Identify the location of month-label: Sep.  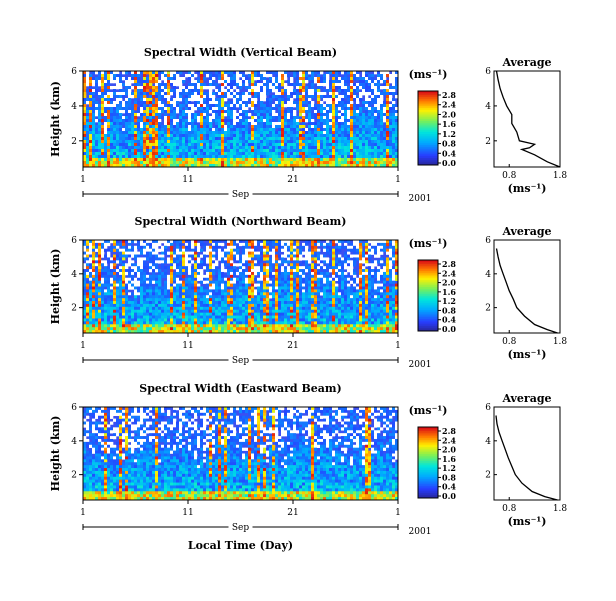
(240, 195).